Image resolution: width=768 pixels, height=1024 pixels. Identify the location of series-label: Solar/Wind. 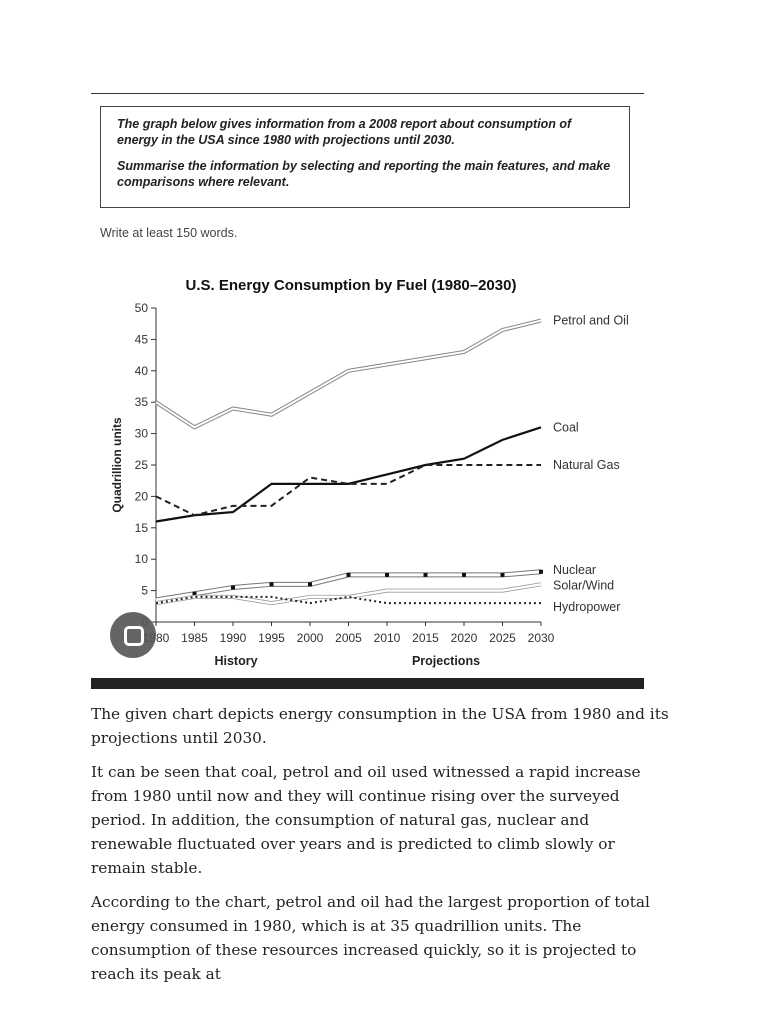
(583, 585).